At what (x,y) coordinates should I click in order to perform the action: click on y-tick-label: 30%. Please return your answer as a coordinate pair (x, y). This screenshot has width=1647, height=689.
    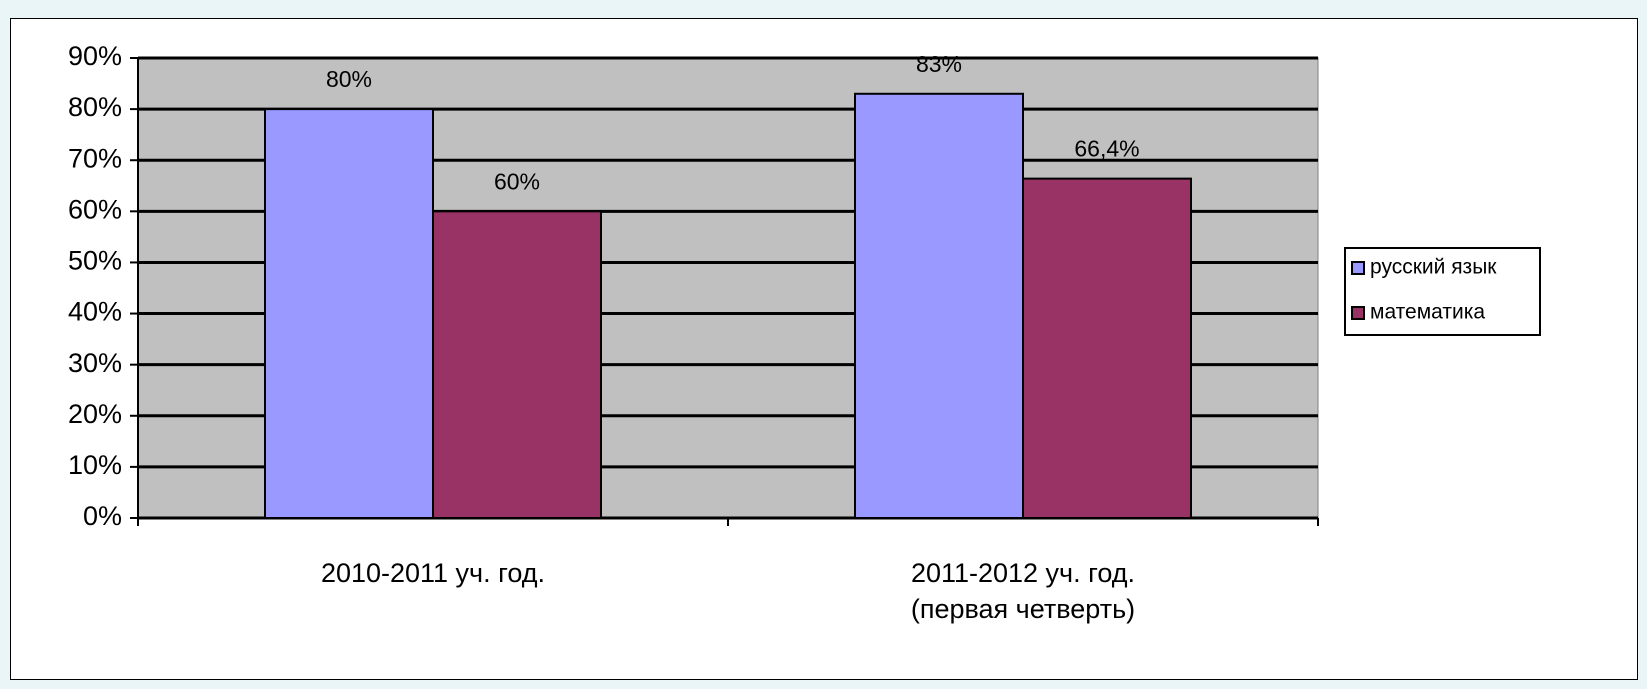
    Looking at the image, I should click on (95, 363).